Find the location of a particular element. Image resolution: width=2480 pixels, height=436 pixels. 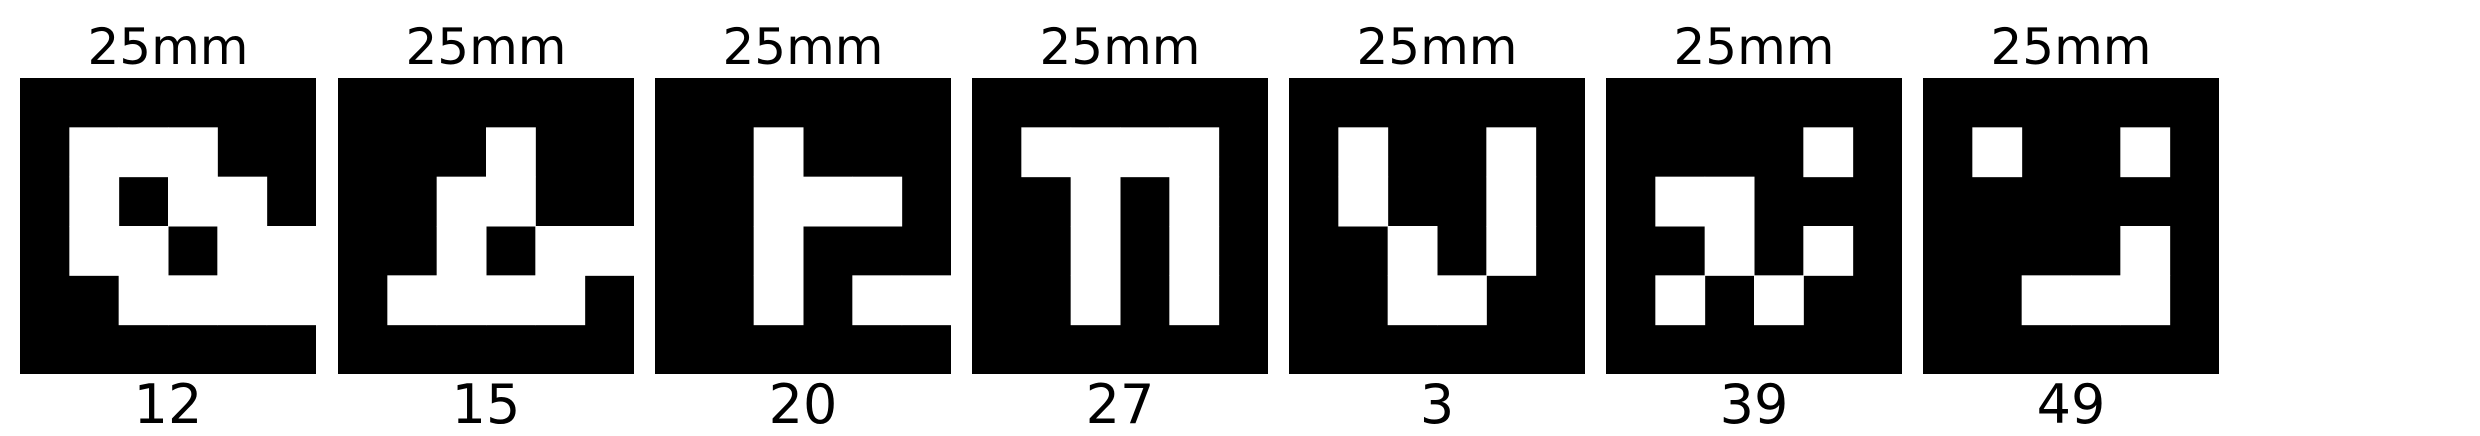

marker-card: 25mm 27 is located at coordinates (1120, 217).